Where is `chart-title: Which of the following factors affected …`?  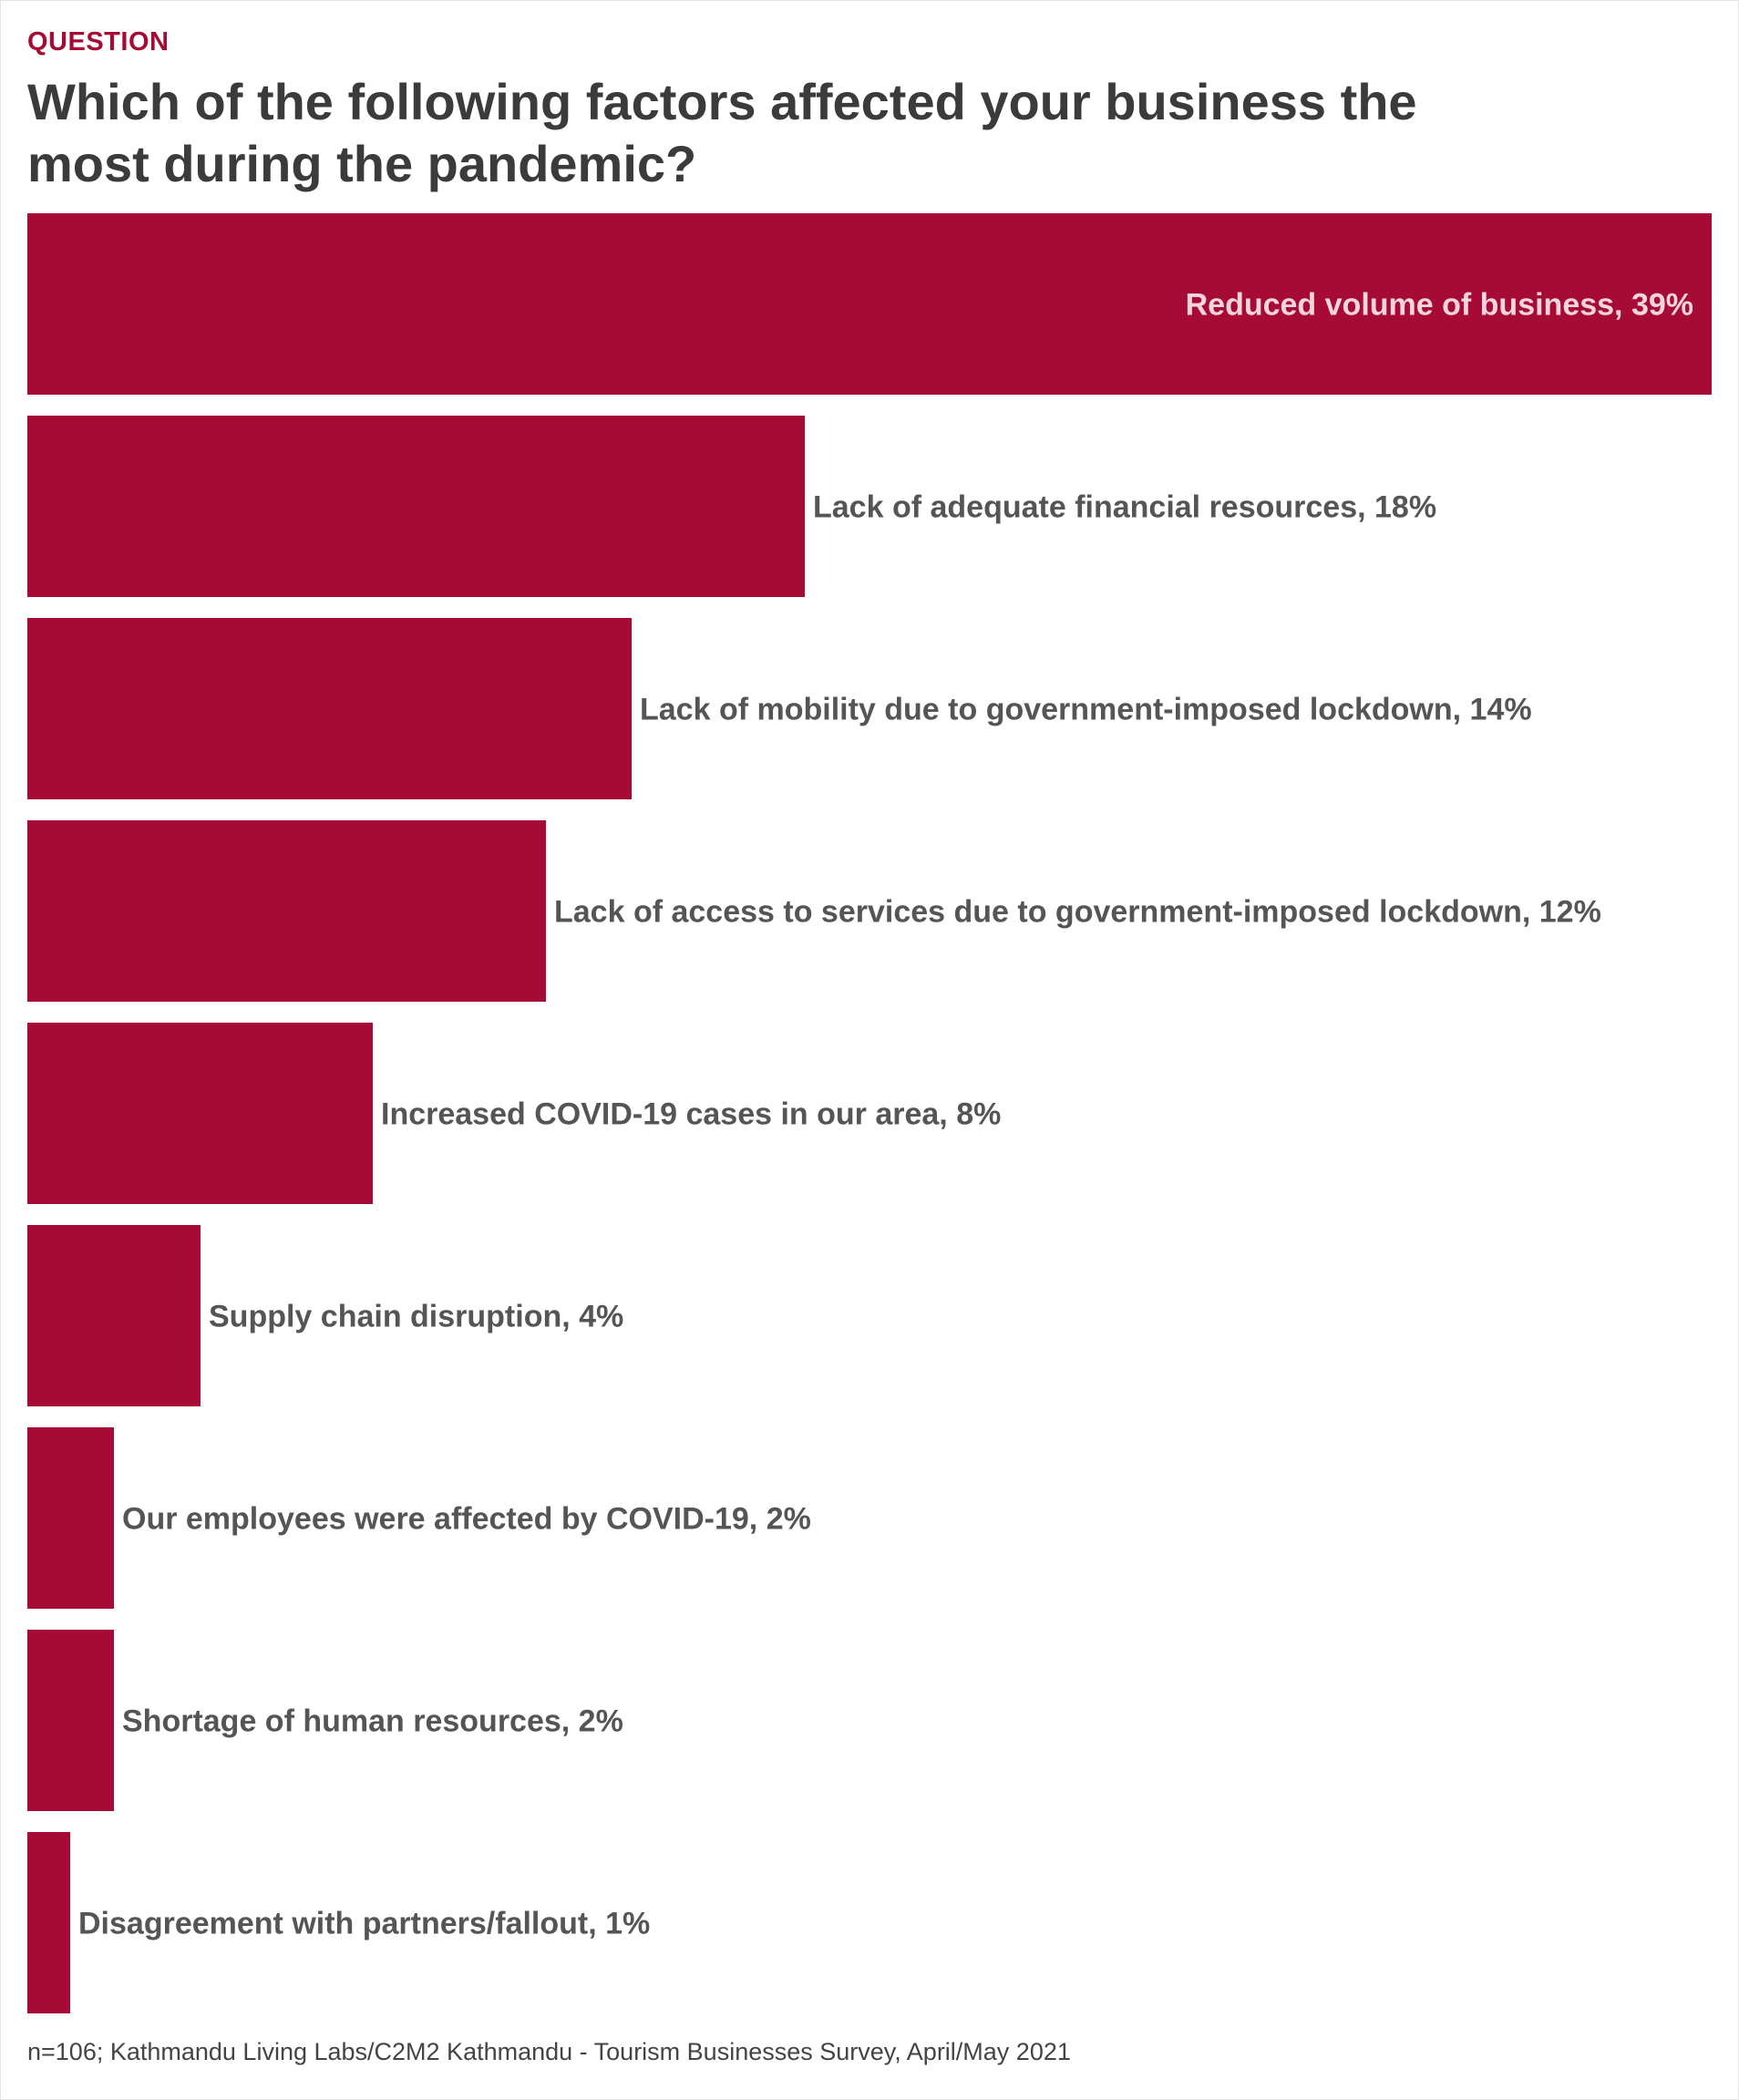
chart-title: Which of the following factors affected … is located at coordinates (722, 132).